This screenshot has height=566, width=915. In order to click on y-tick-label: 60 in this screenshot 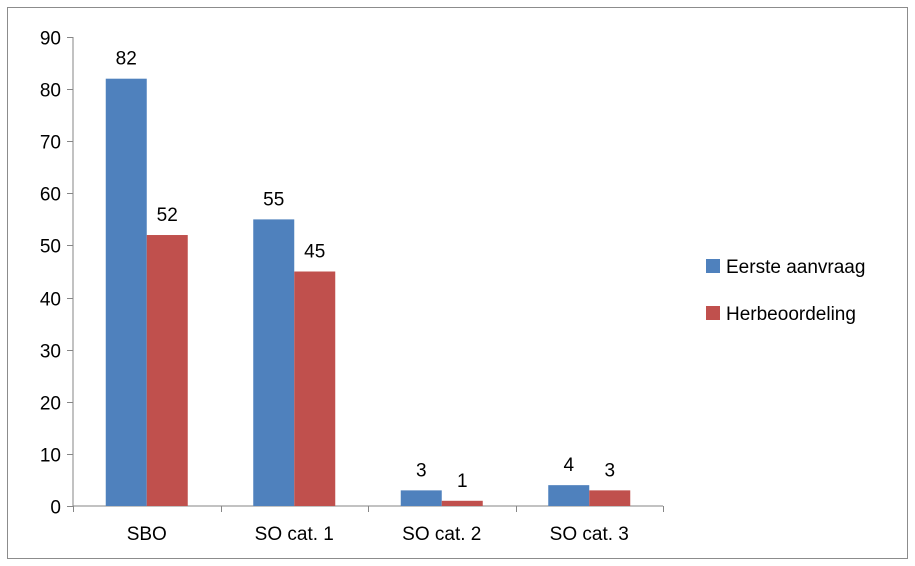, I will do `click(50, 195)`.